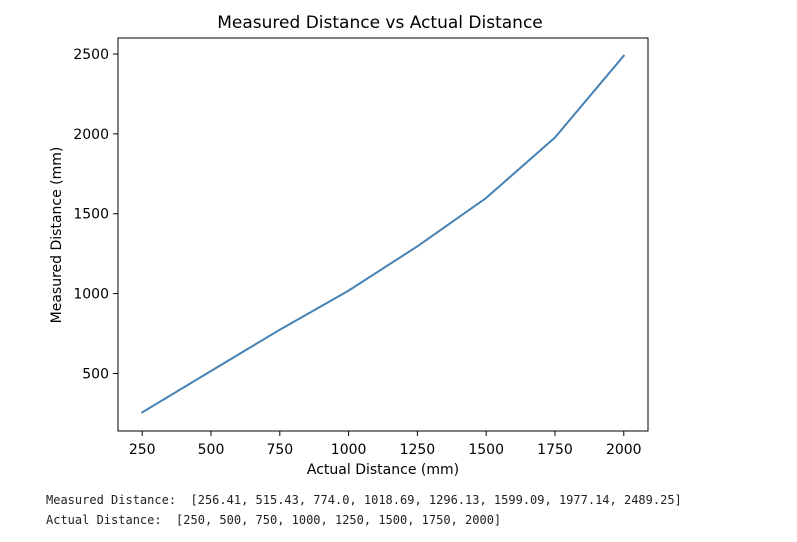  What do you see at coordinates (91, 55) in the screenshot?
I see `y-tick-label: 2500` at bounding box center [91, 55].